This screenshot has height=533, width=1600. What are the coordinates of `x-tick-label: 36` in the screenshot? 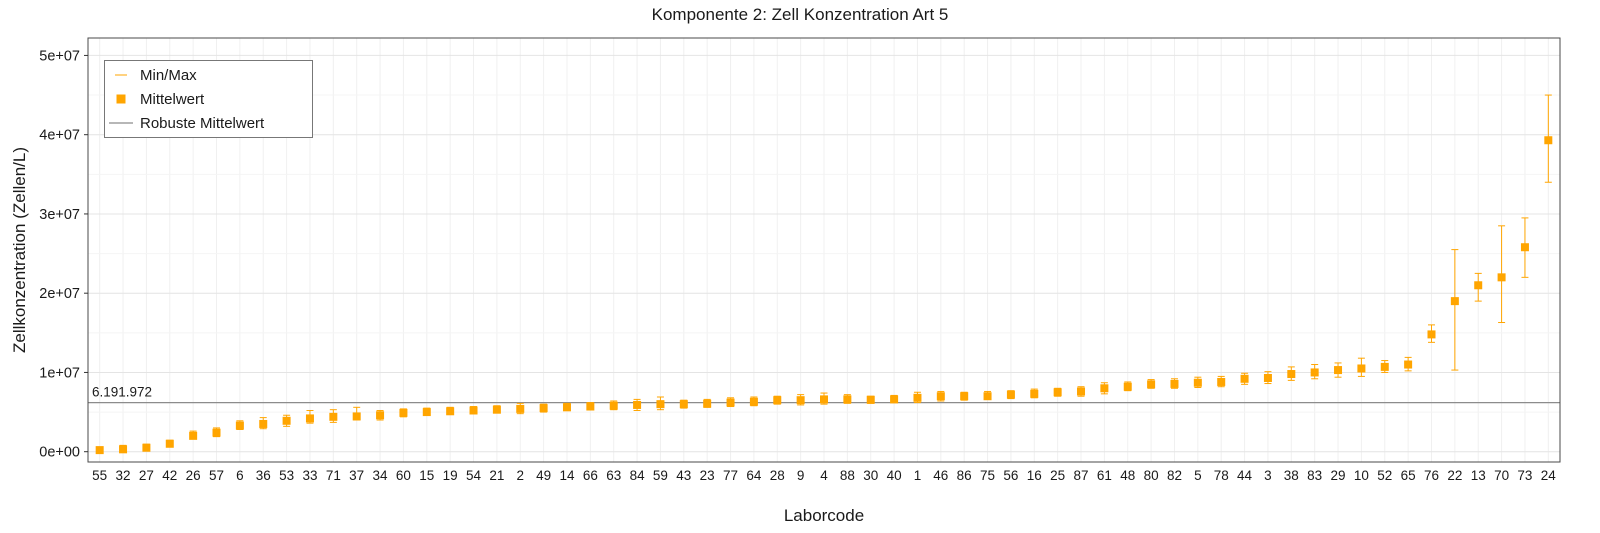 It's located at (263, 475).